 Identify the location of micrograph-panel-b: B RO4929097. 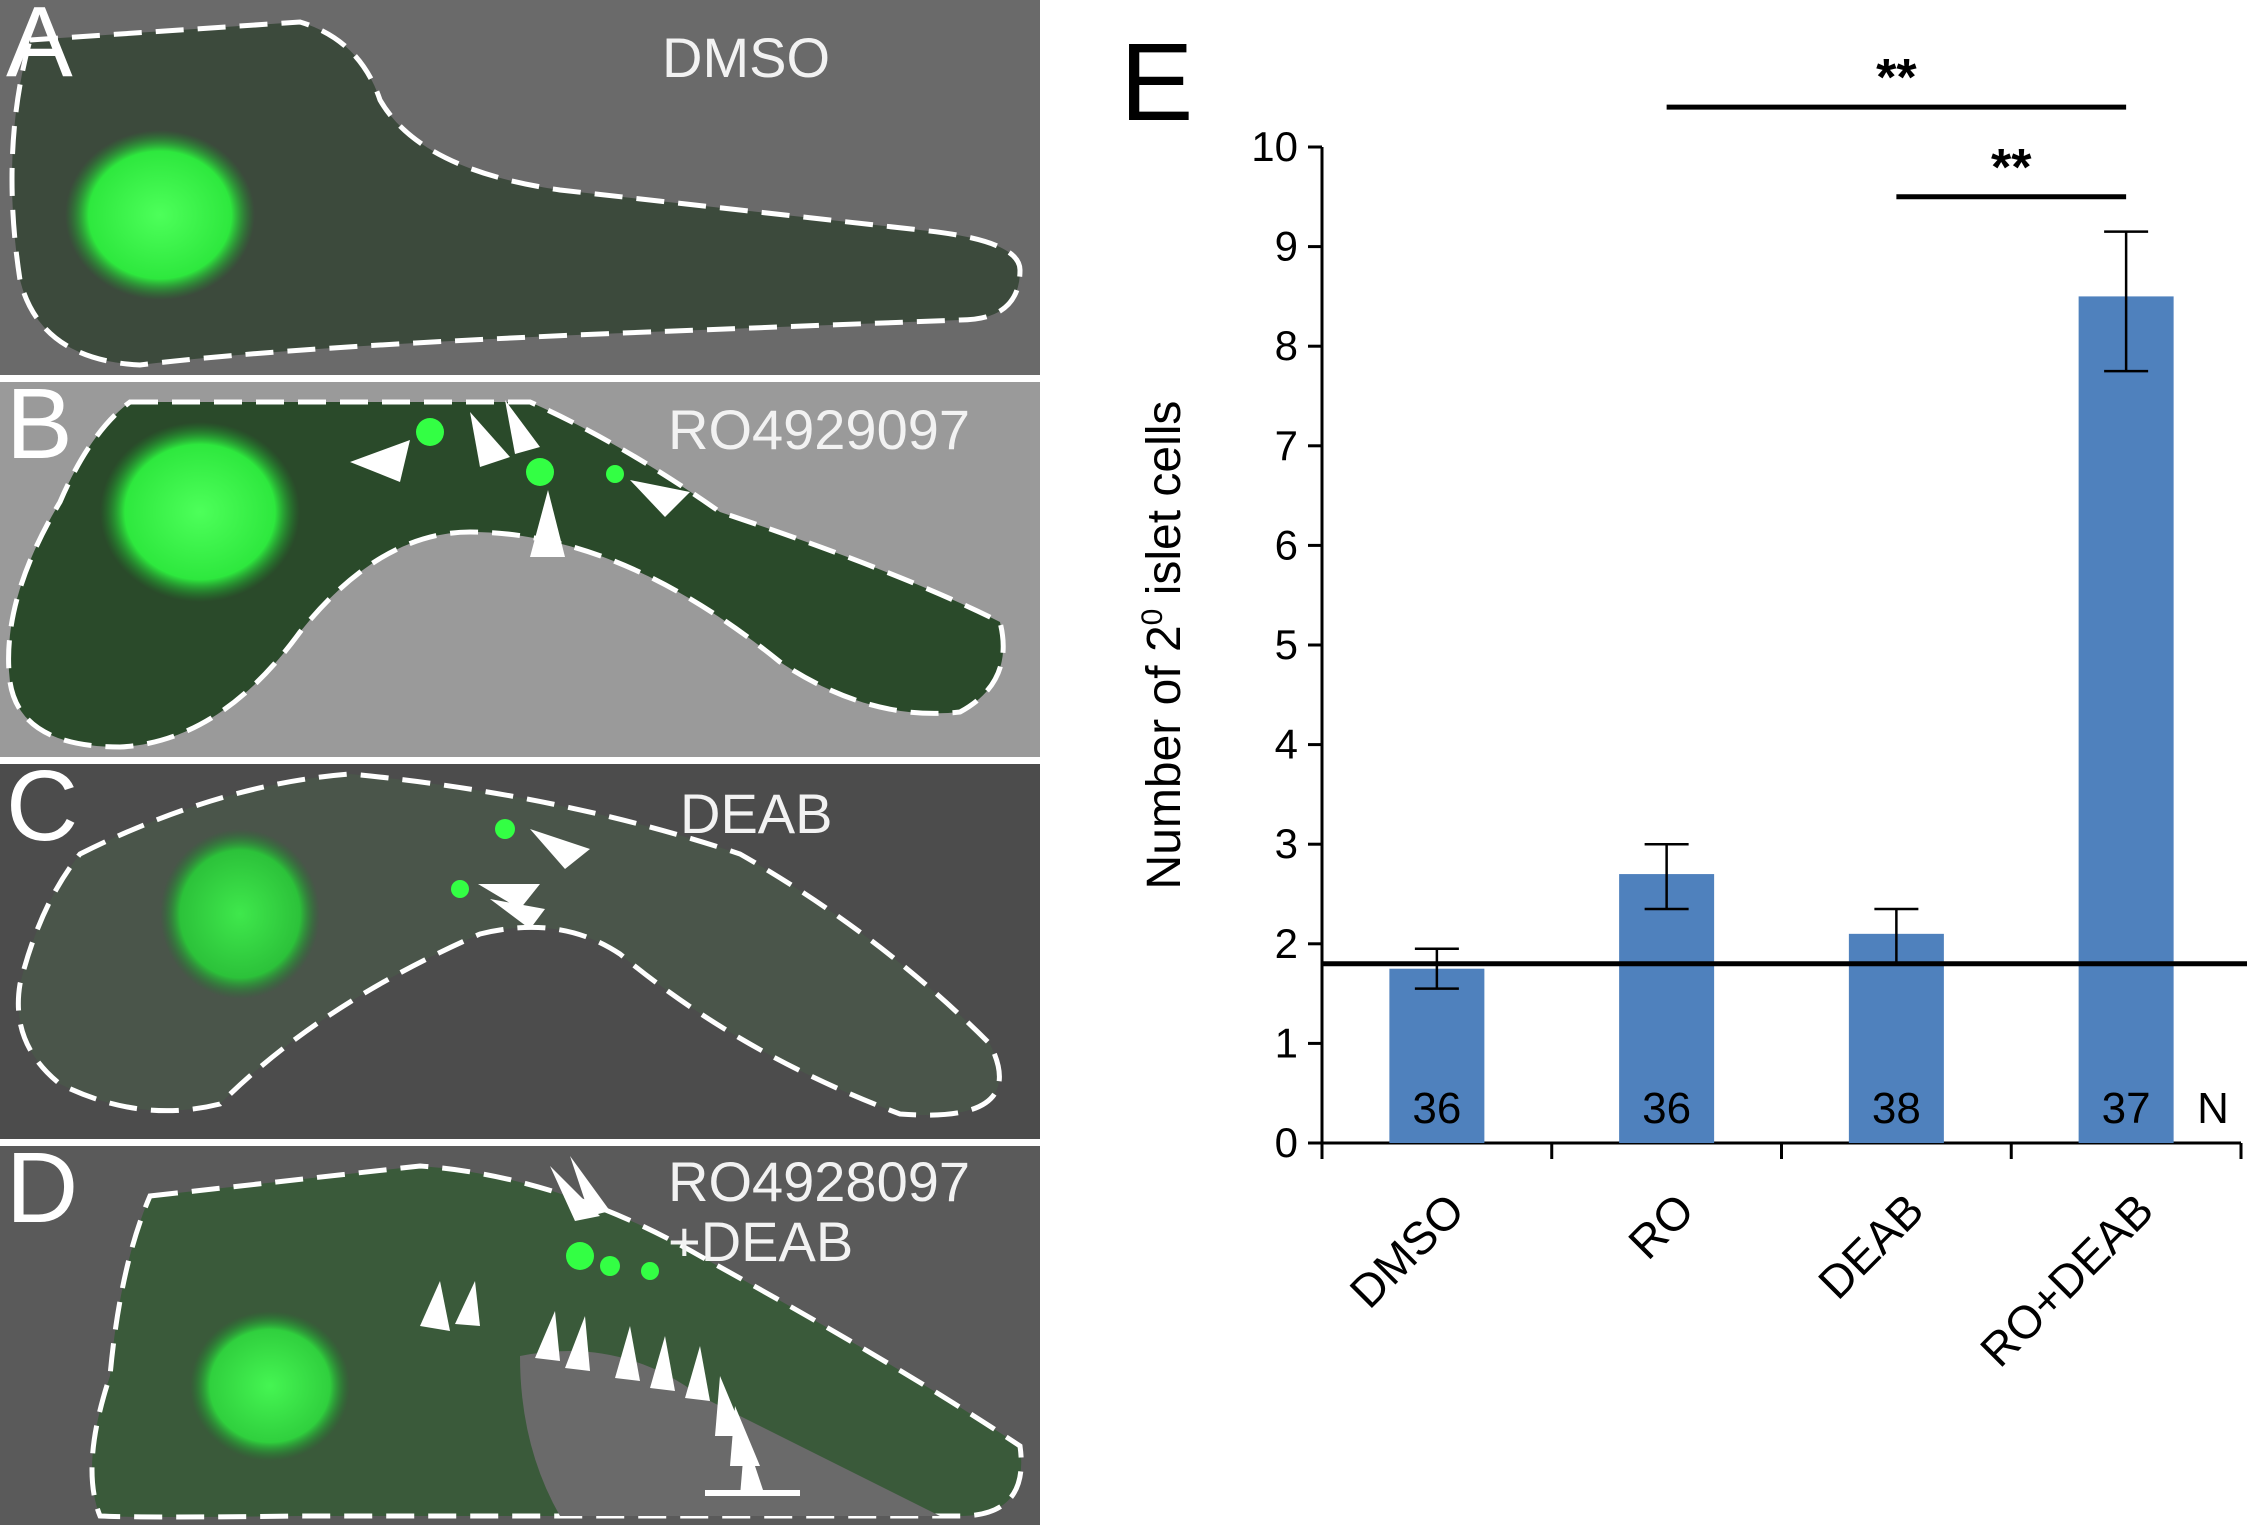
(520, 569).